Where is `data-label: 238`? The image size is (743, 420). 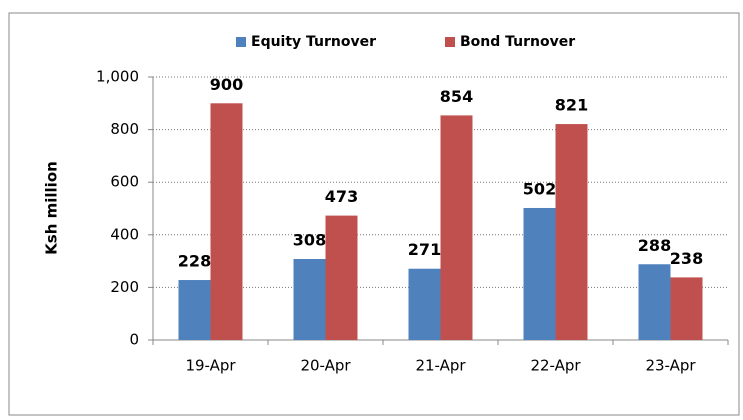
data-label: 238 is located at coordinates (686, 258).